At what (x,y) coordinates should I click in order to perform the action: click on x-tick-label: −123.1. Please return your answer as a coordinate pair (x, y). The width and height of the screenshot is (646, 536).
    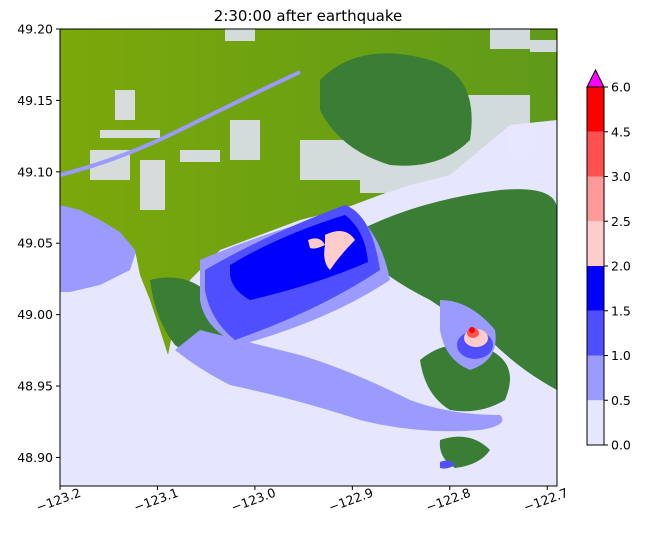
    Looking at the image, I should click on (156, 500).